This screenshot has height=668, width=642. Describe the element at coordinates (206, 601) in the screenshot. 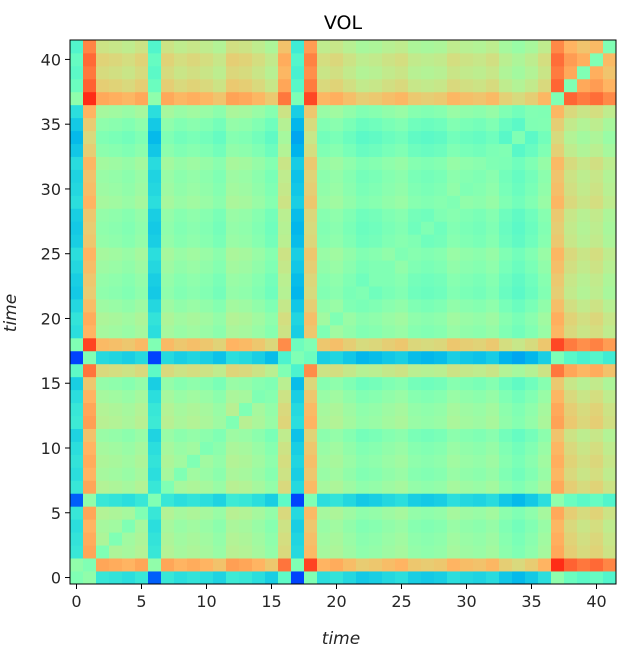

I see `x-tick-label: 10` at that location.